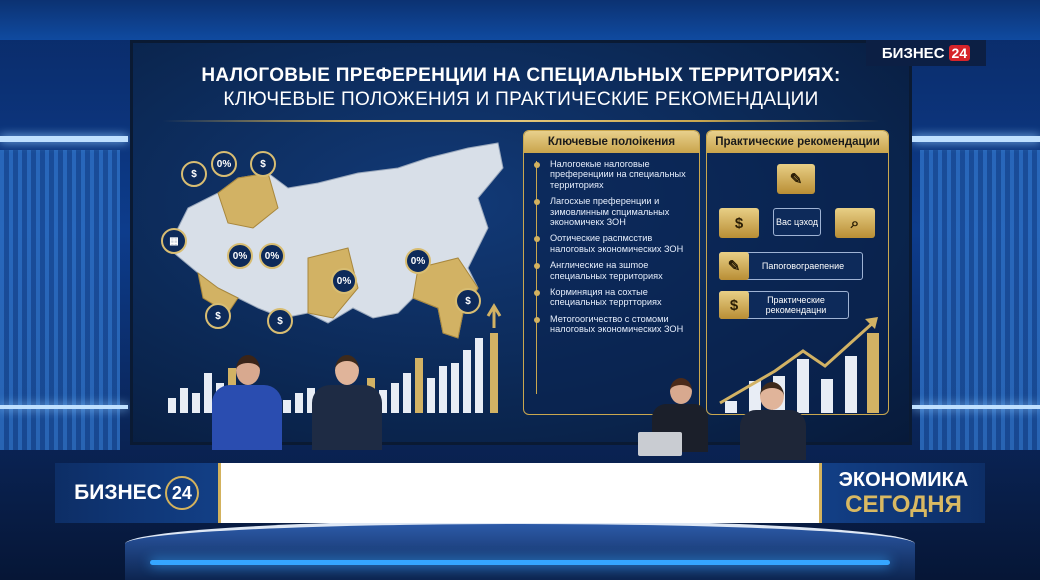  Describe the element at coordinates (347, 402) in the screenshot. I see `presenter-man` at that location.